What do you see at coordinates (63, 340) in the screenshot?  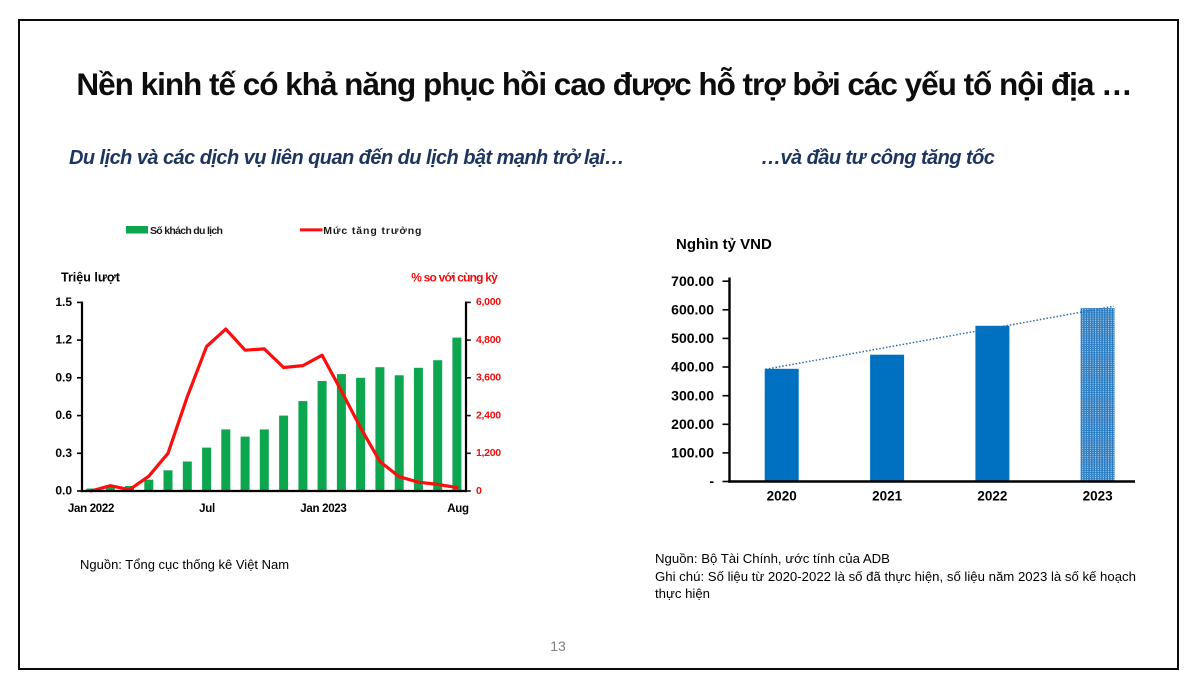 I see `svg-text: 1.2` at bounding box center [63, 340].